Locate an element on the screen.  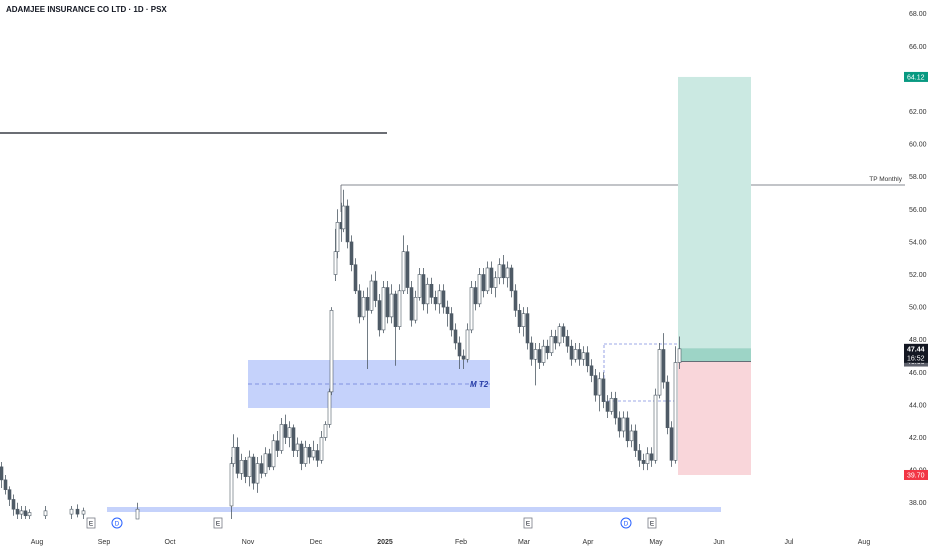
y-tick-12: 62.00 is located at coordinates (918, 112).